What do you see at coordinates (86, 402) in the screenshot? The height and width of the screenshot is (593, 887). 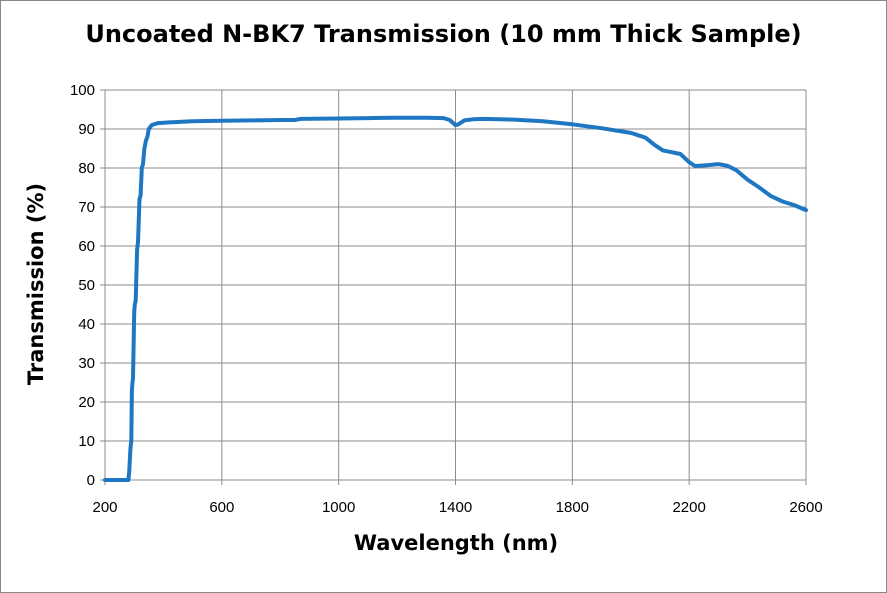 I see `y-tick-label-20: 20` at bounding box center [86, 402].